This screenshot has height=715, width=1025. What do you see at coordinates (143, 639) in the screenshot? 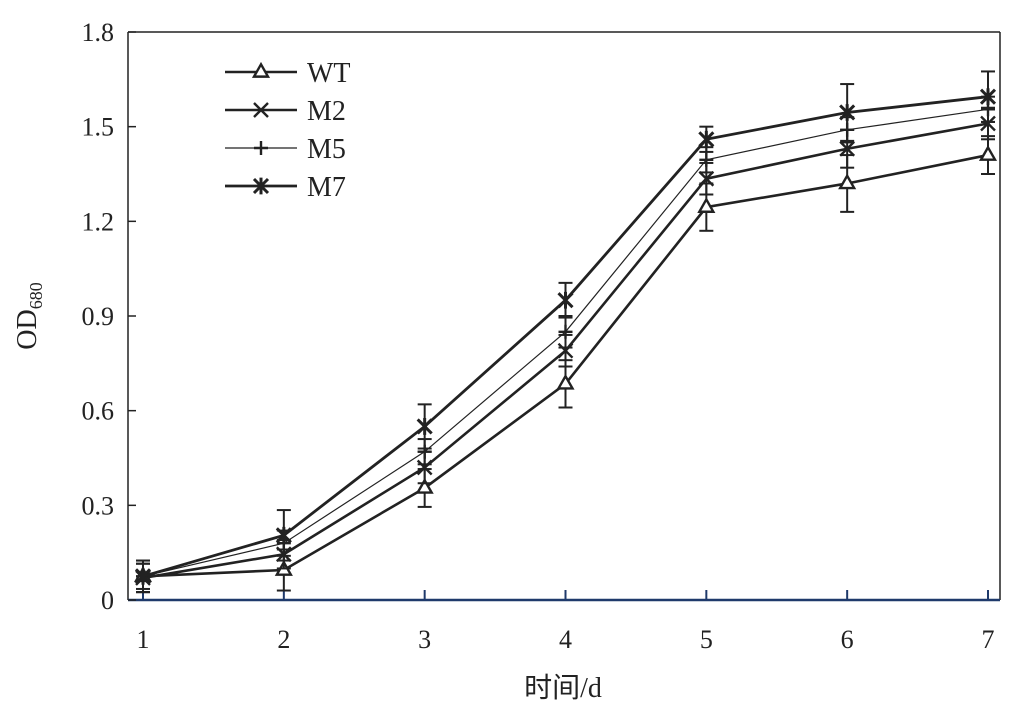
I see `x-tick-label: 1` at bounding box center [143, 639].